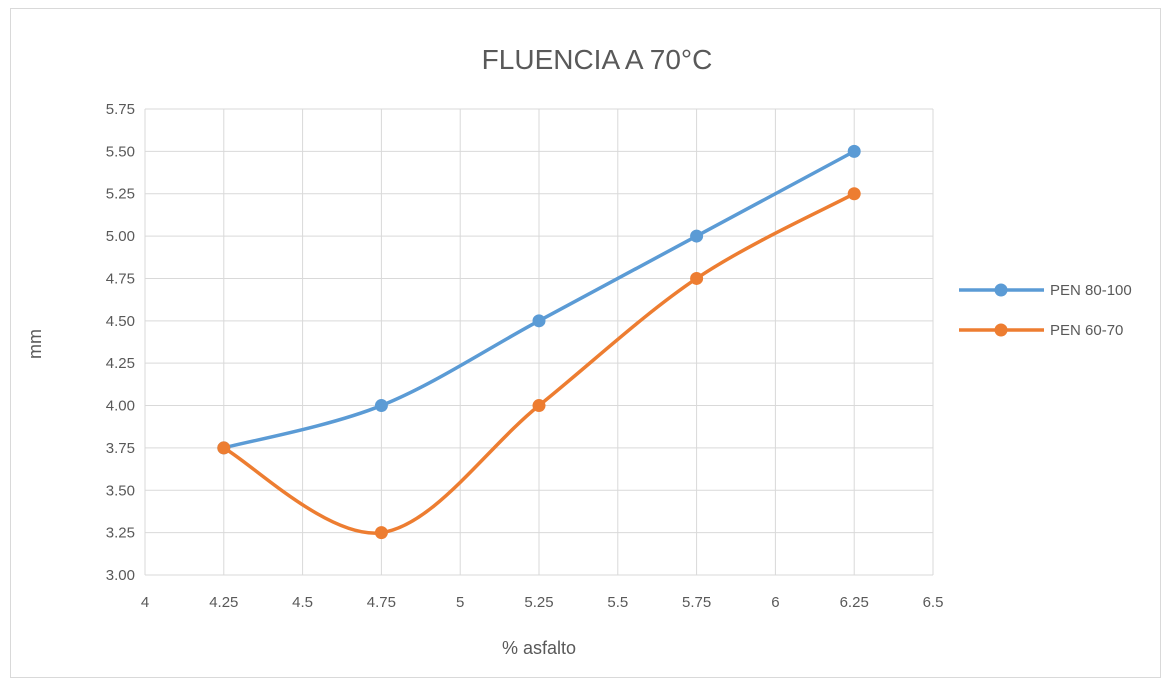 Image resolution: width=1172 pixels, height=685 pixels. I want to click on legend-item: PEN 80-100, so click(1045, 290).